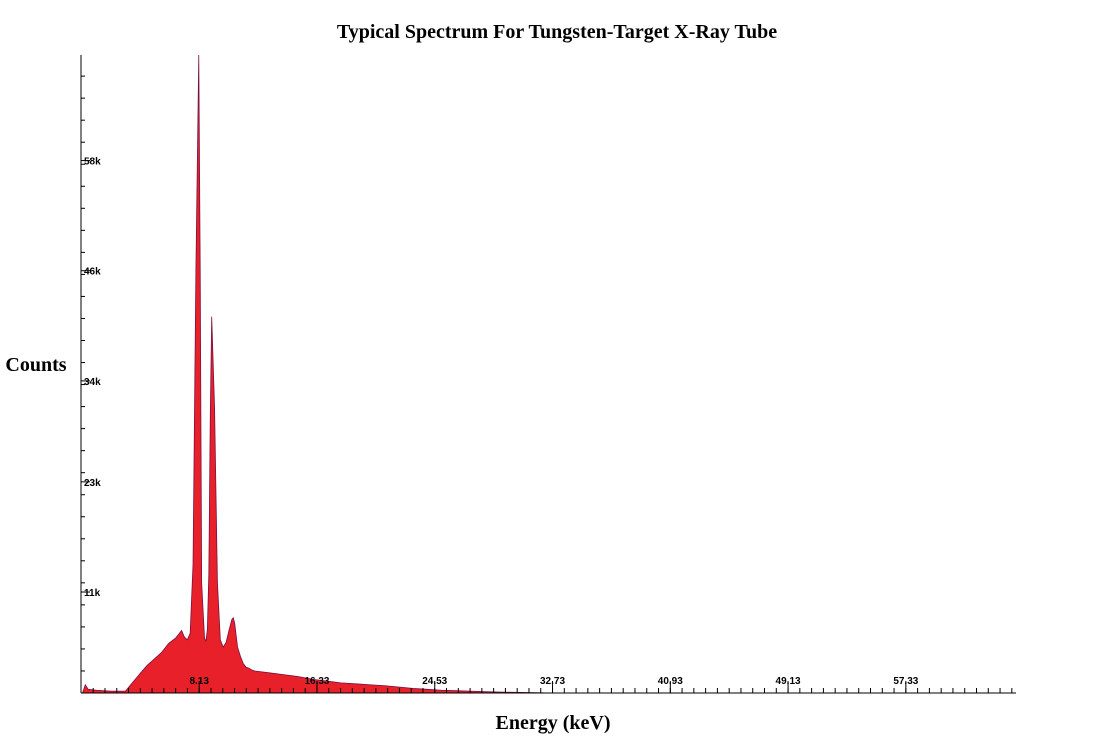 This screenshot has width=1111, height=751. I want to click on x-tick-label: 40.93, so click(670, 681).